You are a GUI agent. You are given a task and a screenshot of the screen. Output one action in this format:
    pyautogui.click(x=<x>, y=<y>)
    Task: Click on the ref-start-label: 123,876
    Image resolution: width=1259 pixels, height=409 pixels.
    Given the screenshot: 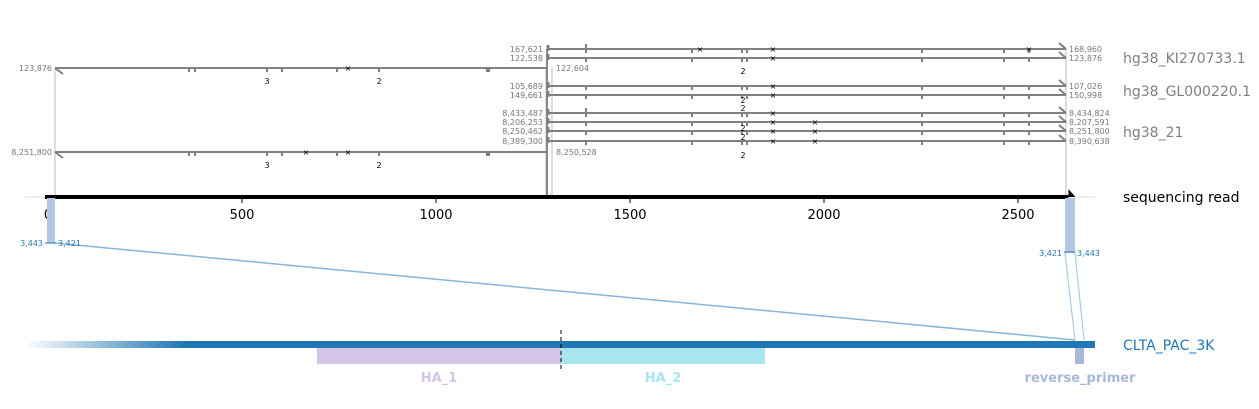 What is the action you would take?
    pyautogui.click(x=35, y=68)
    